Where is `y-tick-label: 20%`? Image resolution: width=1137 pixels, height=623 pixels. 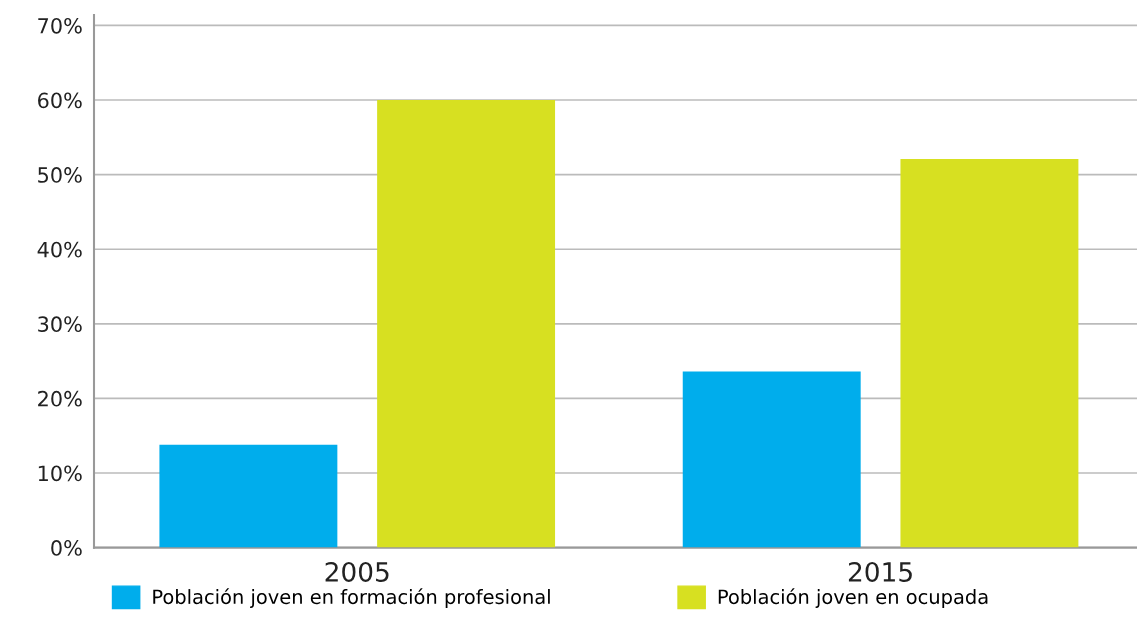
y-tick-label: 20% is located at coordinates (60, 398).